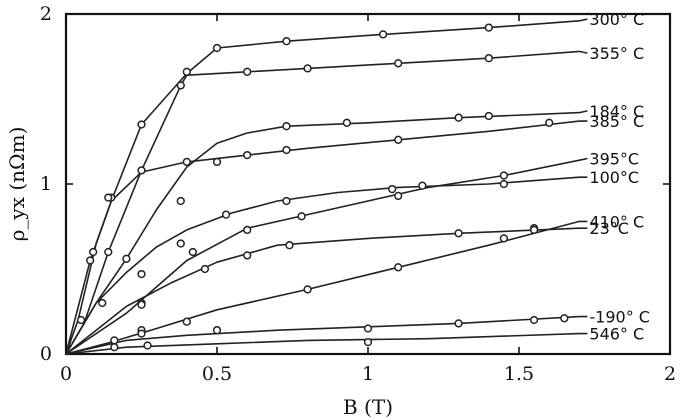 This screenshot has width=685, height=420. Describe the element at coordinates (670, 374) in the screenshot. I see `x-tick-label: 2` at that location.